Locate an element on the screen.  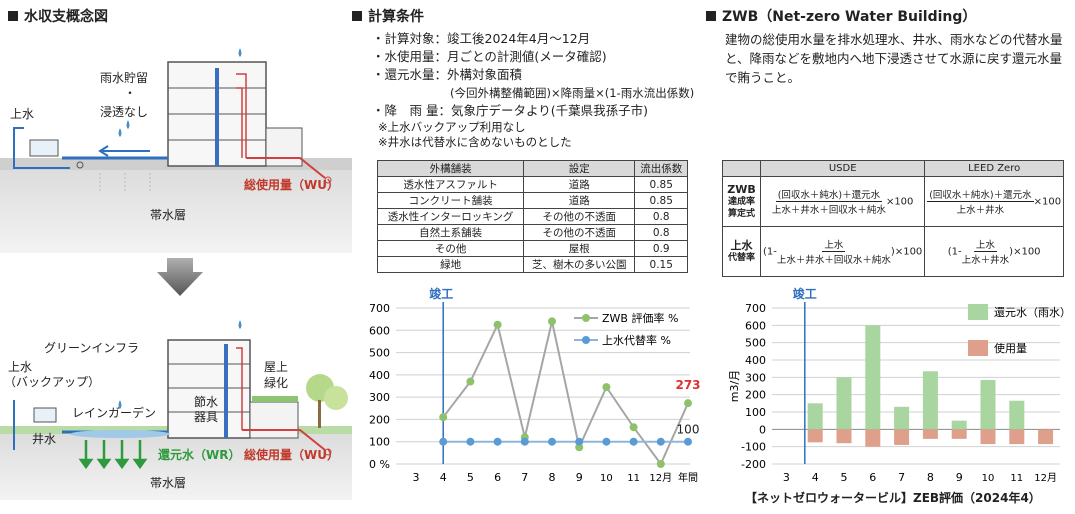
green-infra-label: グリーンインフラ is located at coordinates (92, 348).